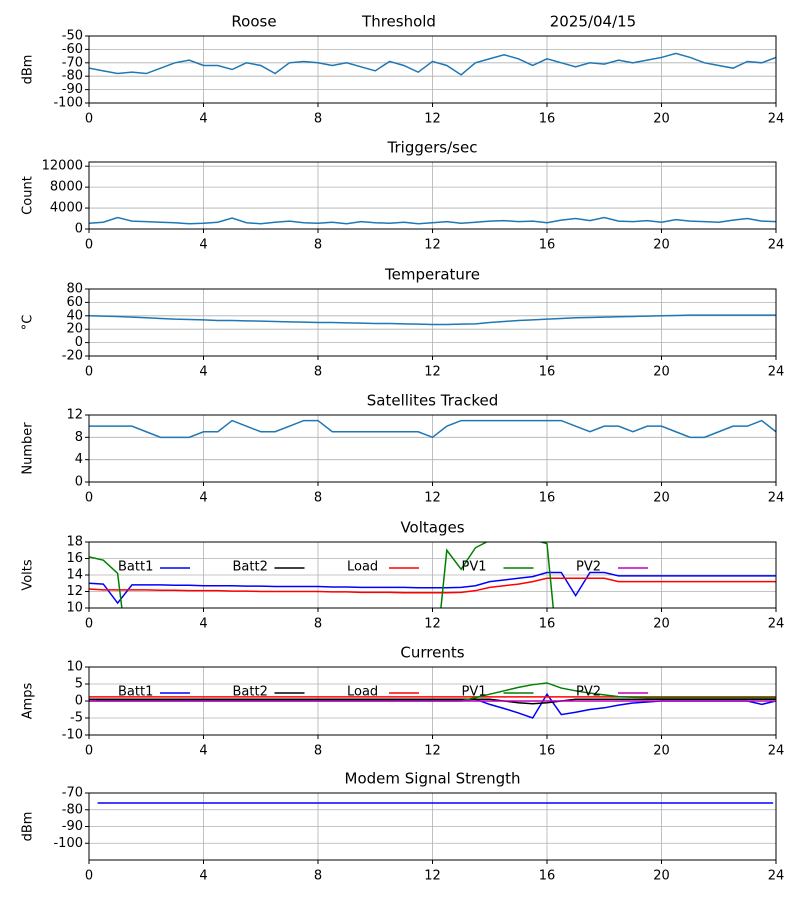 This screenshot has width=800, height=900. I want to click on chart-title: Voltages, so click(432, 528).